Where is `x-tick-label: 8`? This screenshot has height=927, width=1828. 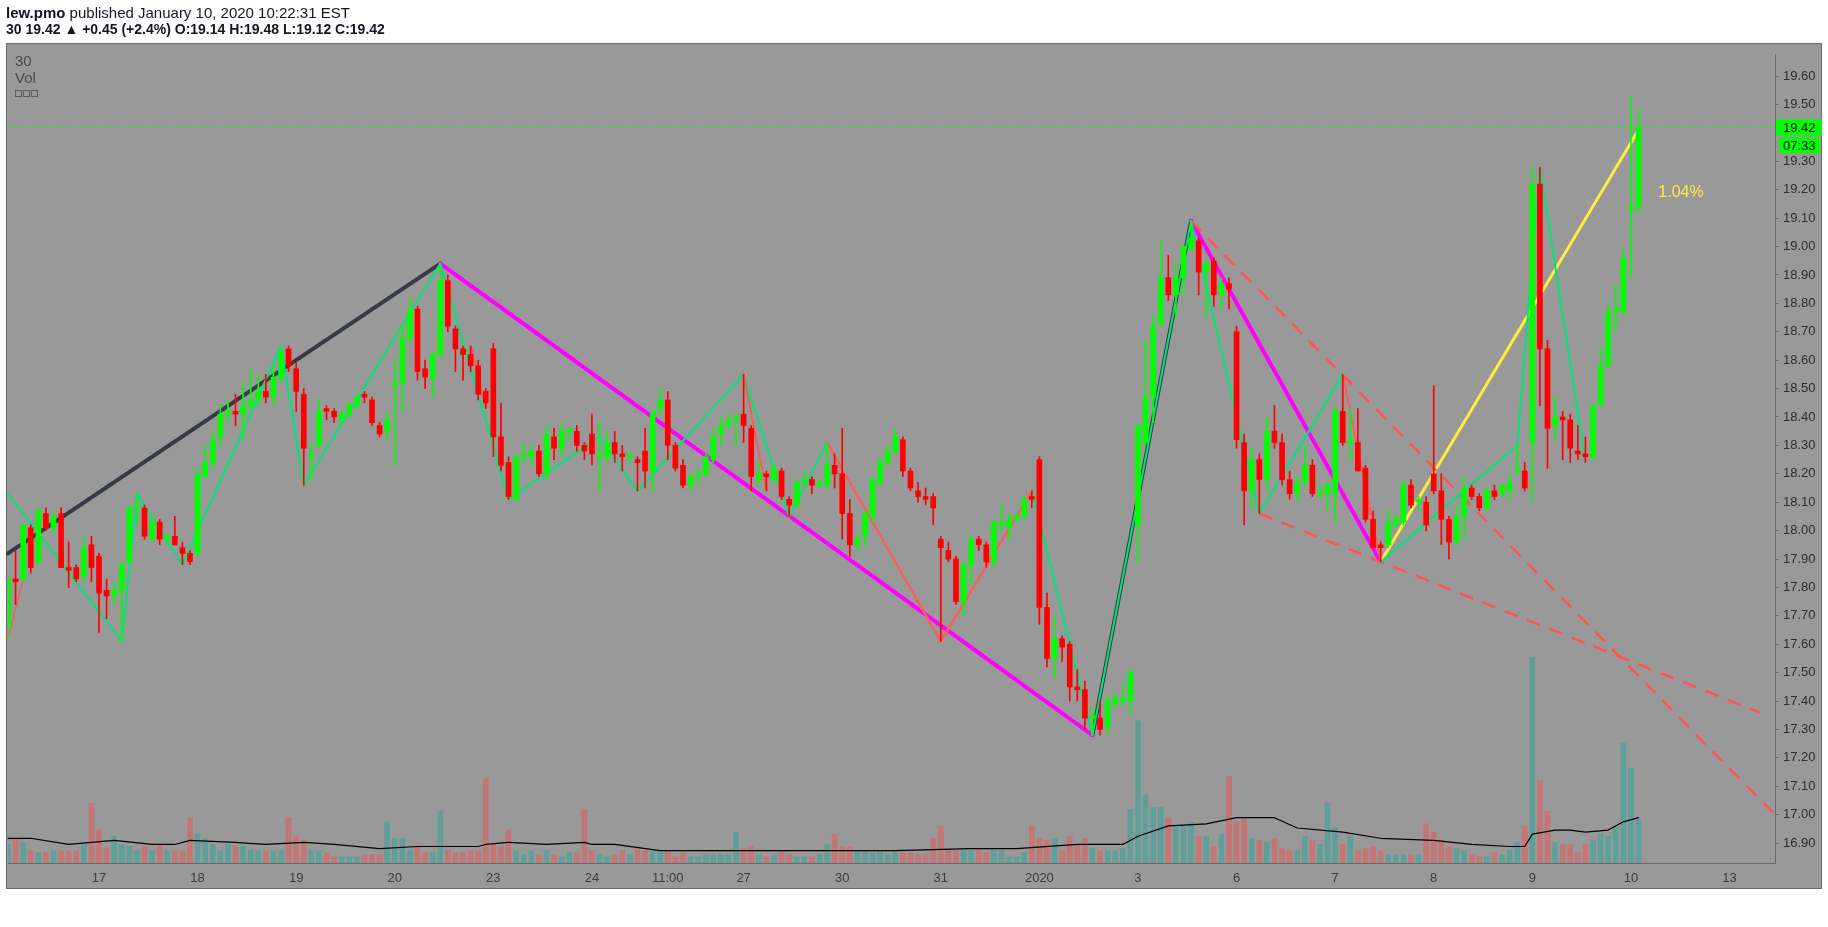
x-tick-label: 8 is located at coordinates (1434, 878).